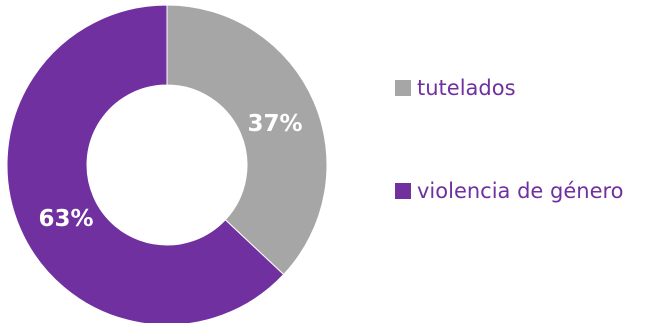  What do you see at coordinates (403, 88) in the screenshot?
I see `legend-swatch-tutelados` at bounding box center [403, 88].